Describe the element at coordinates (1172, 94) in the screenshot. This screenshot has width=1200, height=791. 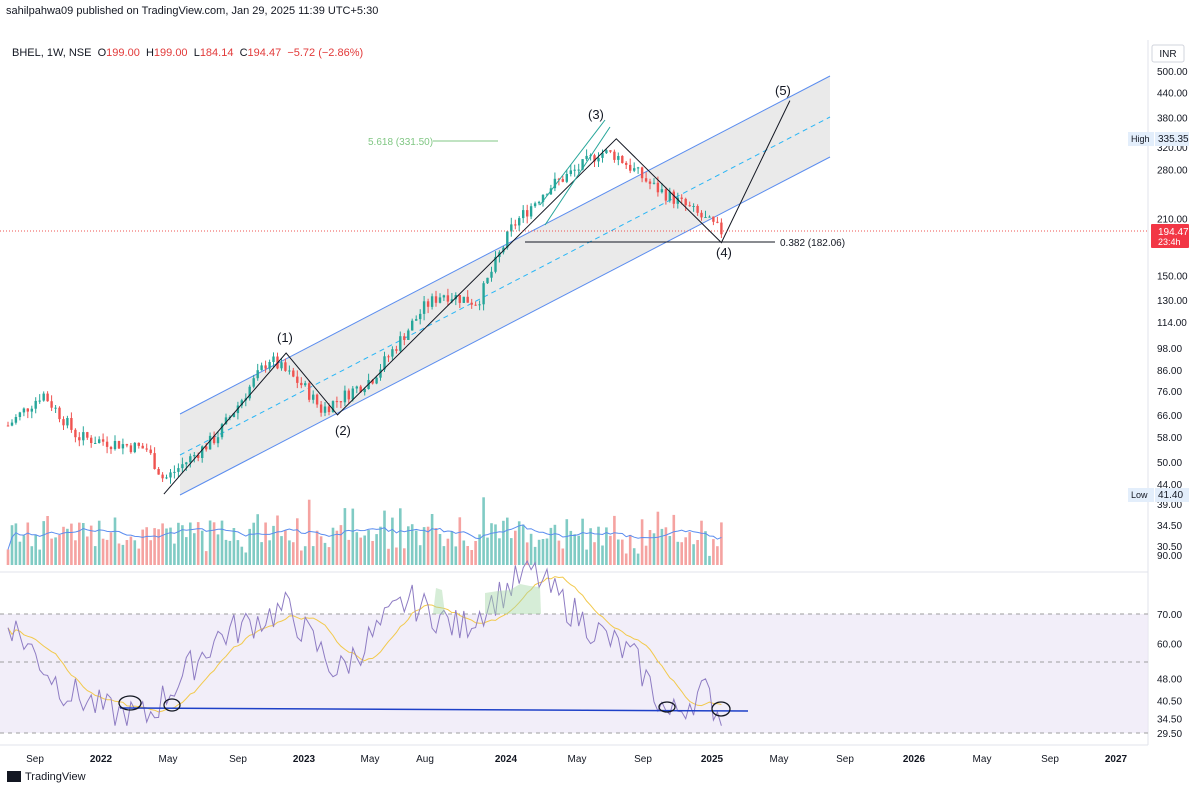
I see `price-tick-label: 440.00` at that location.